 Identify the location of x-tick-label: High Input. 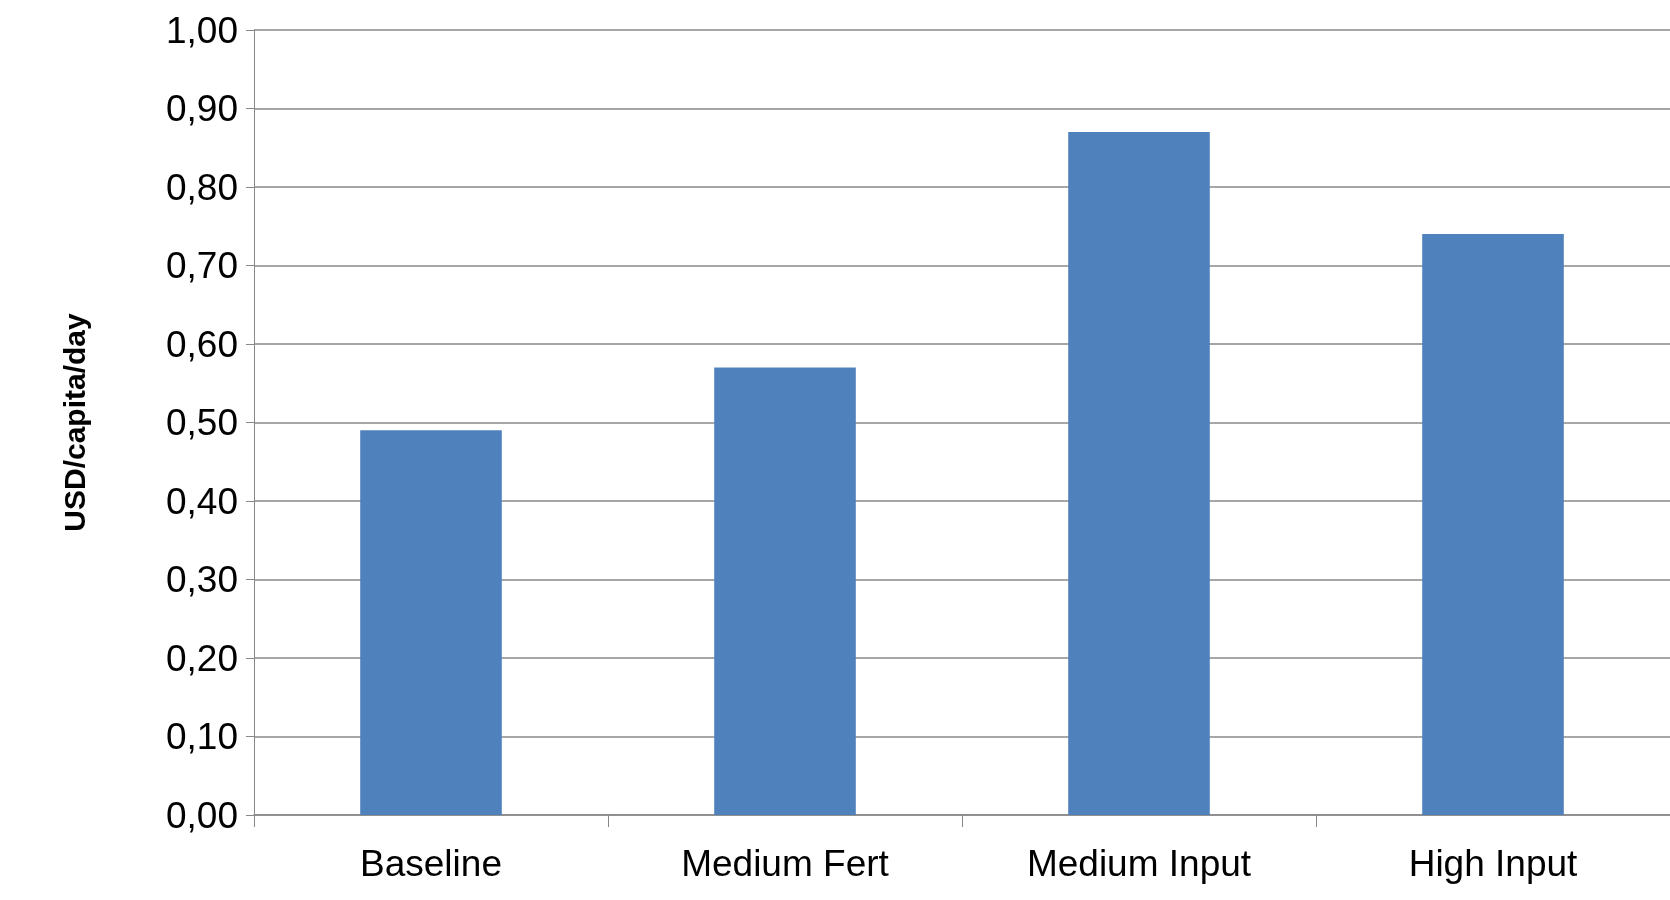
(1493, 863).